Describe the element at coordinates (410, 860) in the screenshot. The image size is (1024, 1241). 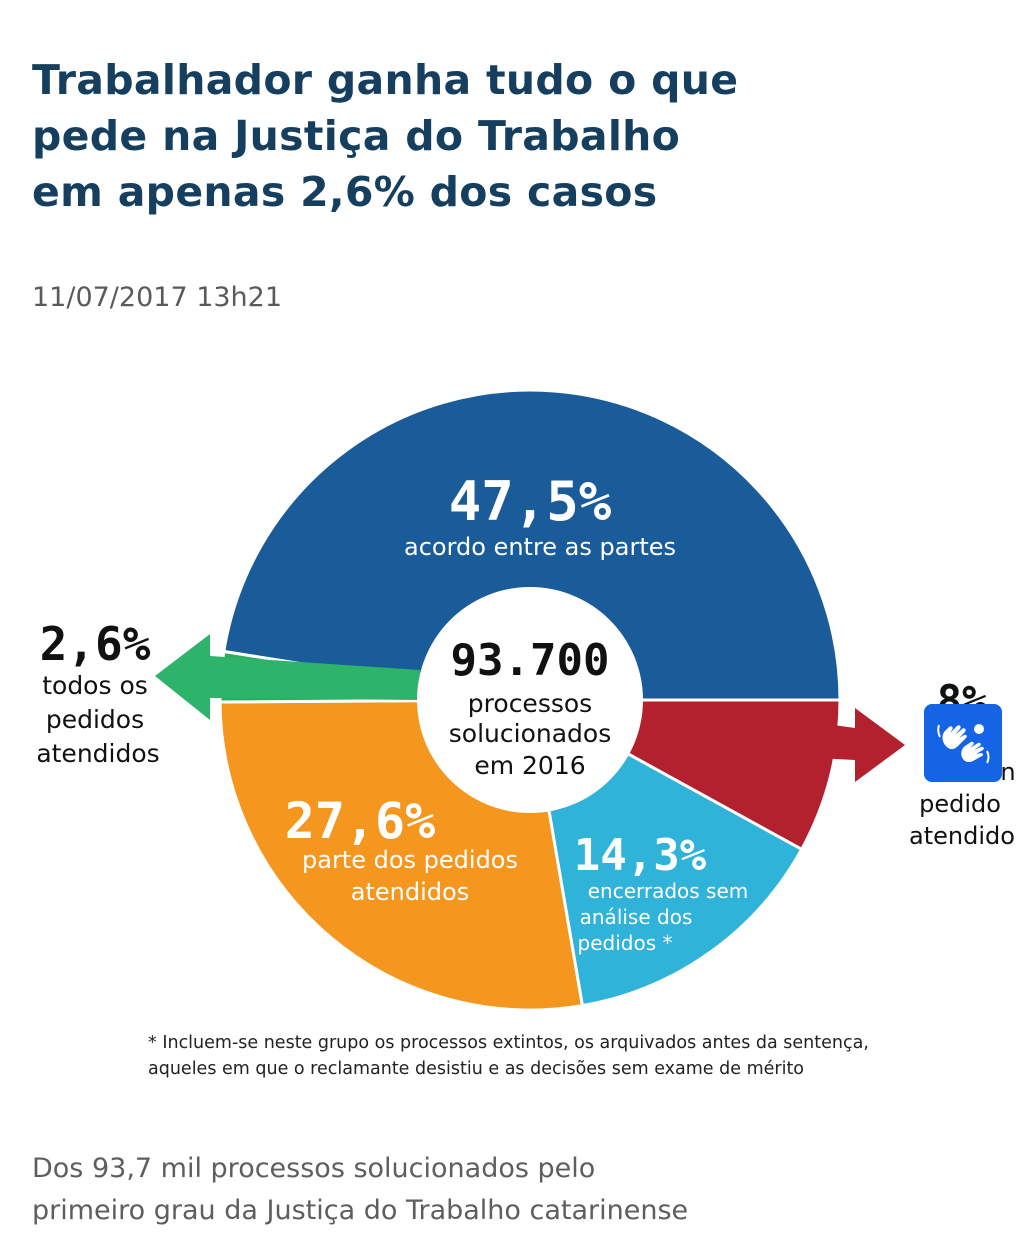
I see `slice-label-parte-line-1: parte dos pedidos` at that location.